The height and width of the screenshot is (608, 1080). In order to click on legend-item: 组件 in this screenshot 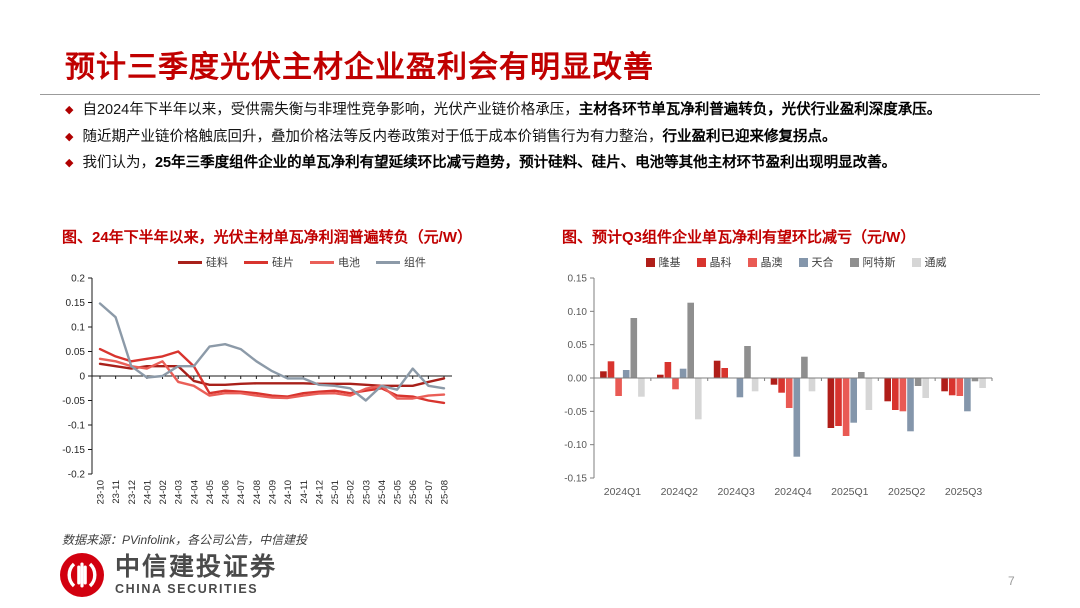, I will do `click(401, 262)`.